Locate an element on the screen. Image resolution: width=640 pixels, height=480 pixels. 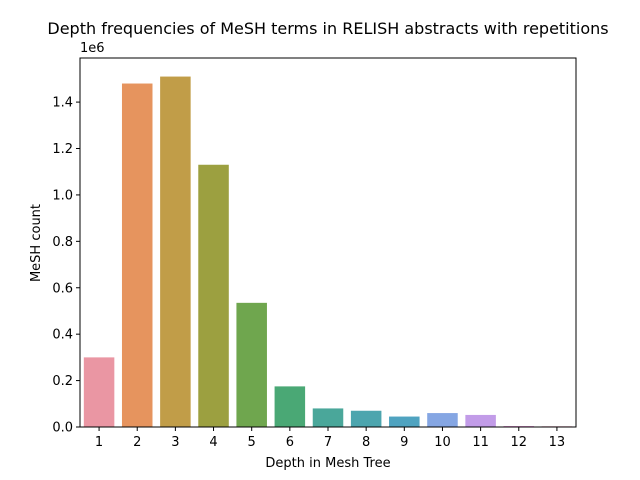
x-tick-label: 10 is located at coordinates (442, 442).